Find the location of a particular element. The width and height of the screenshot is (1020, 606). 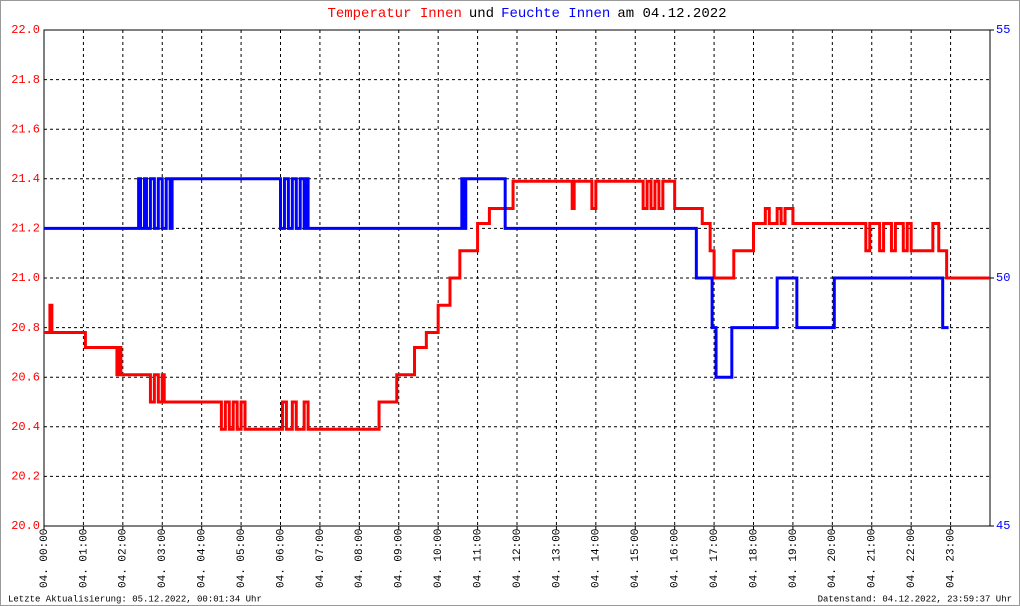

x-tick-label: 04. 11:00 is located at coordinates (478, 558).